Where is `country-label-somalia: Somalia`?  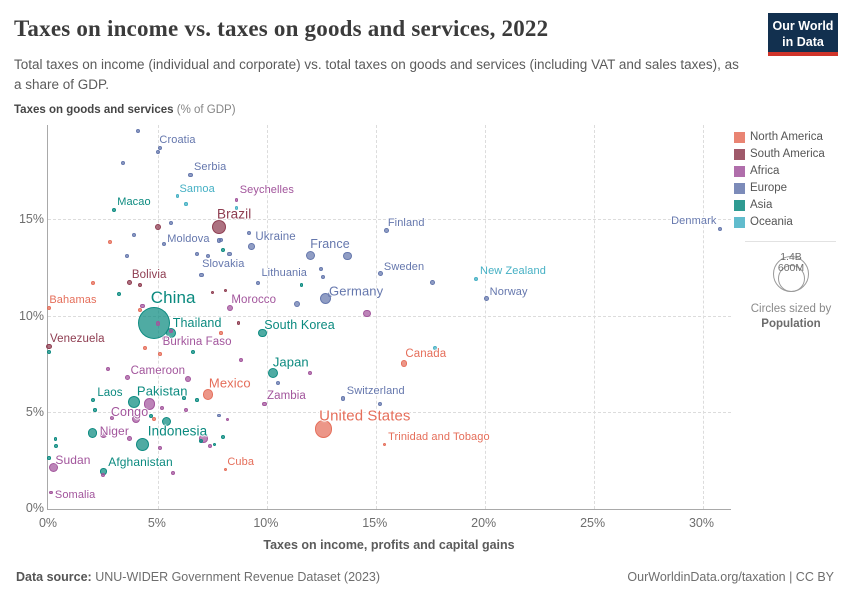
country-label-somalia: Somalia is located at coordinates (75, 494).